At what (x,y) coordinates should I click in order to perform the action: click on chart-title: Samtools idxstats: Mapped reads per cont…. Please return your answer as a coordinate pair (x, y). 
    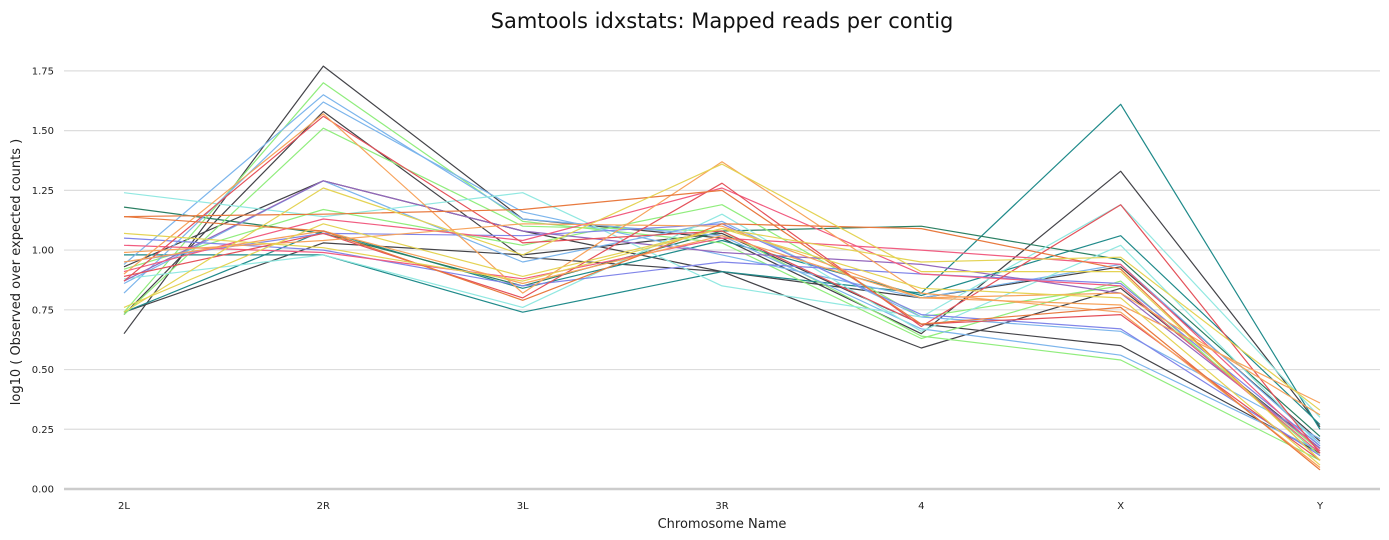
    Looking at the image, I should click on (722, 21).